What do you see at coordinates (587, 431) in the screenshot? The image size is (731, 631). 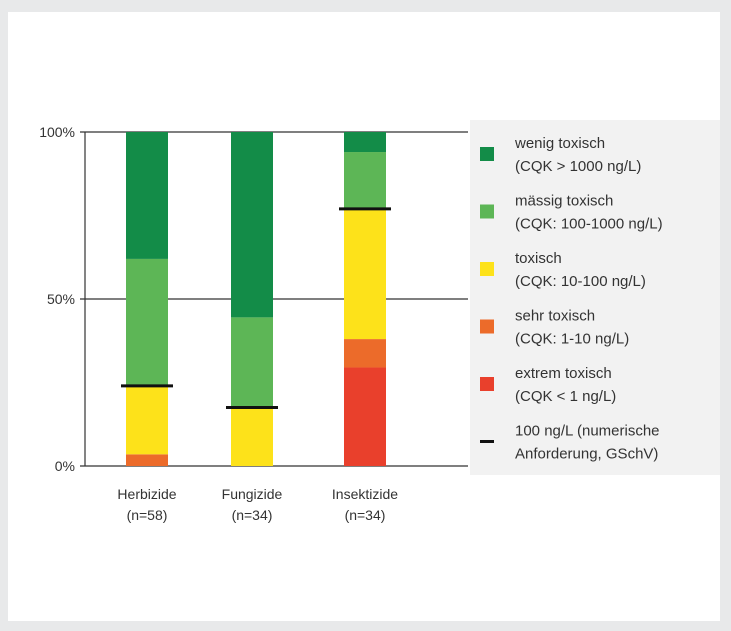 I see `legend-label-line1: 100 ng/L (numerische` at bounding box center [587, 431].